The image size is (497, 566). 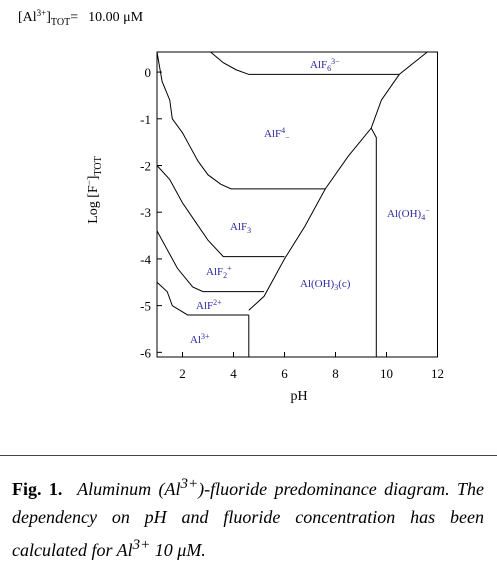 What do you see at coordinates (74, 17) in the screenshot?
I see `h: =` at bounding box center [74, 17].